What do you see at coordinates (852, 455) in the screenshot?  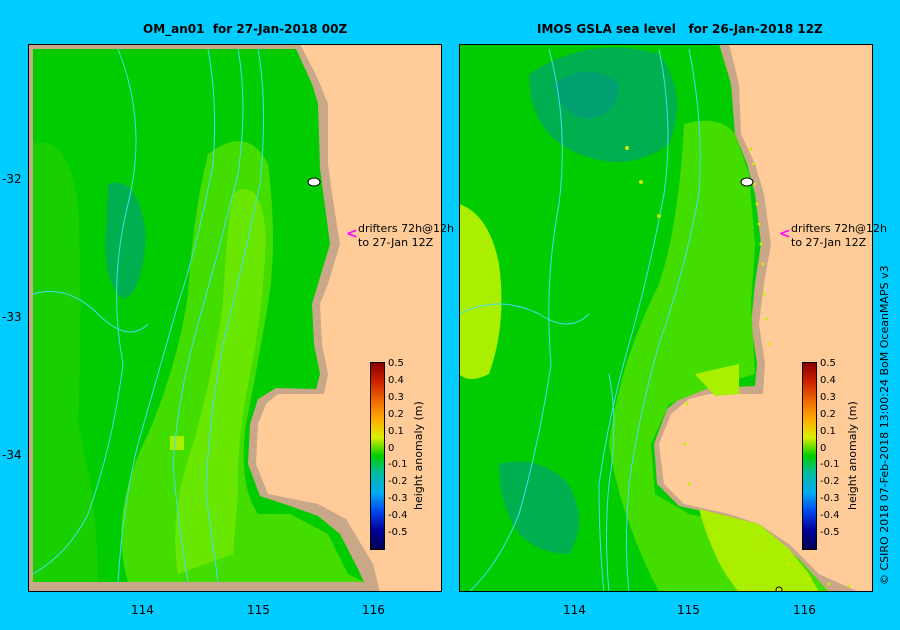 I see `right-colorbar-label: height anomaly (m)` at bounding box center [852, 455].